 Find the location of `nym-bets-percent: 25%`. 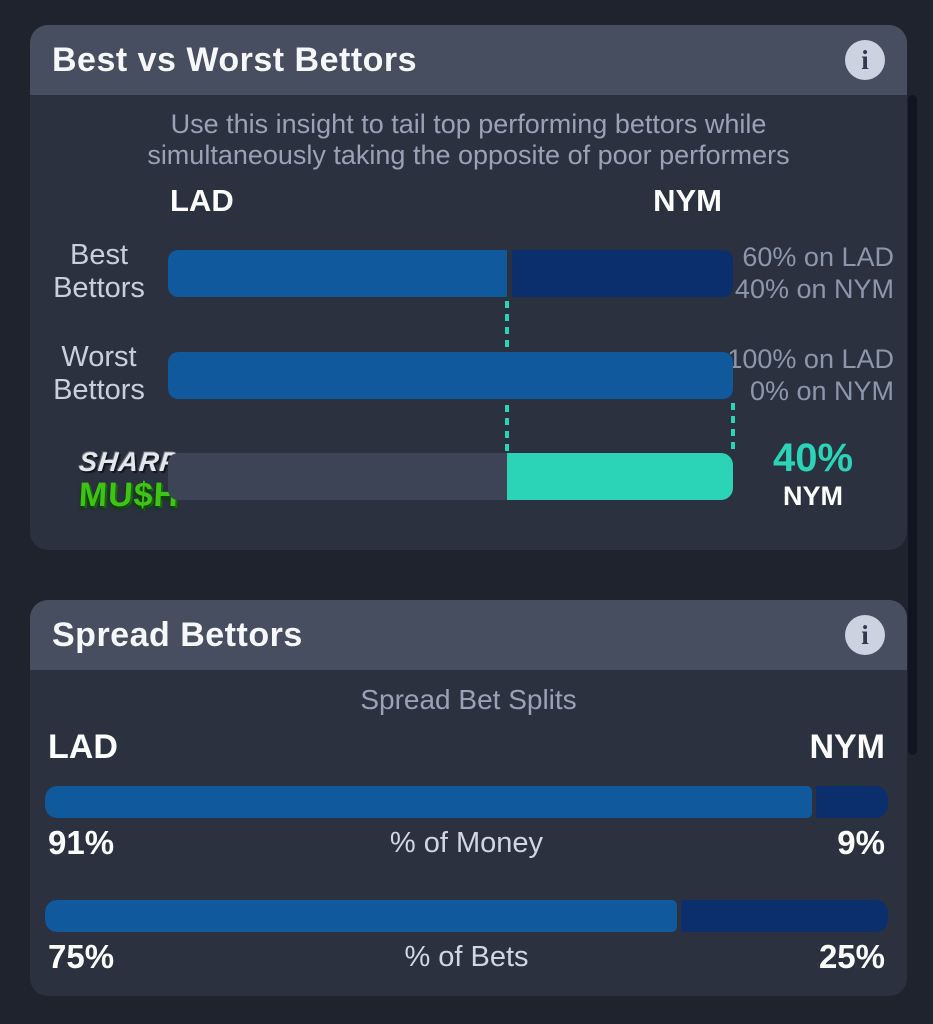

nym-bets-percent: 25% is located at coordinates (851, 956).